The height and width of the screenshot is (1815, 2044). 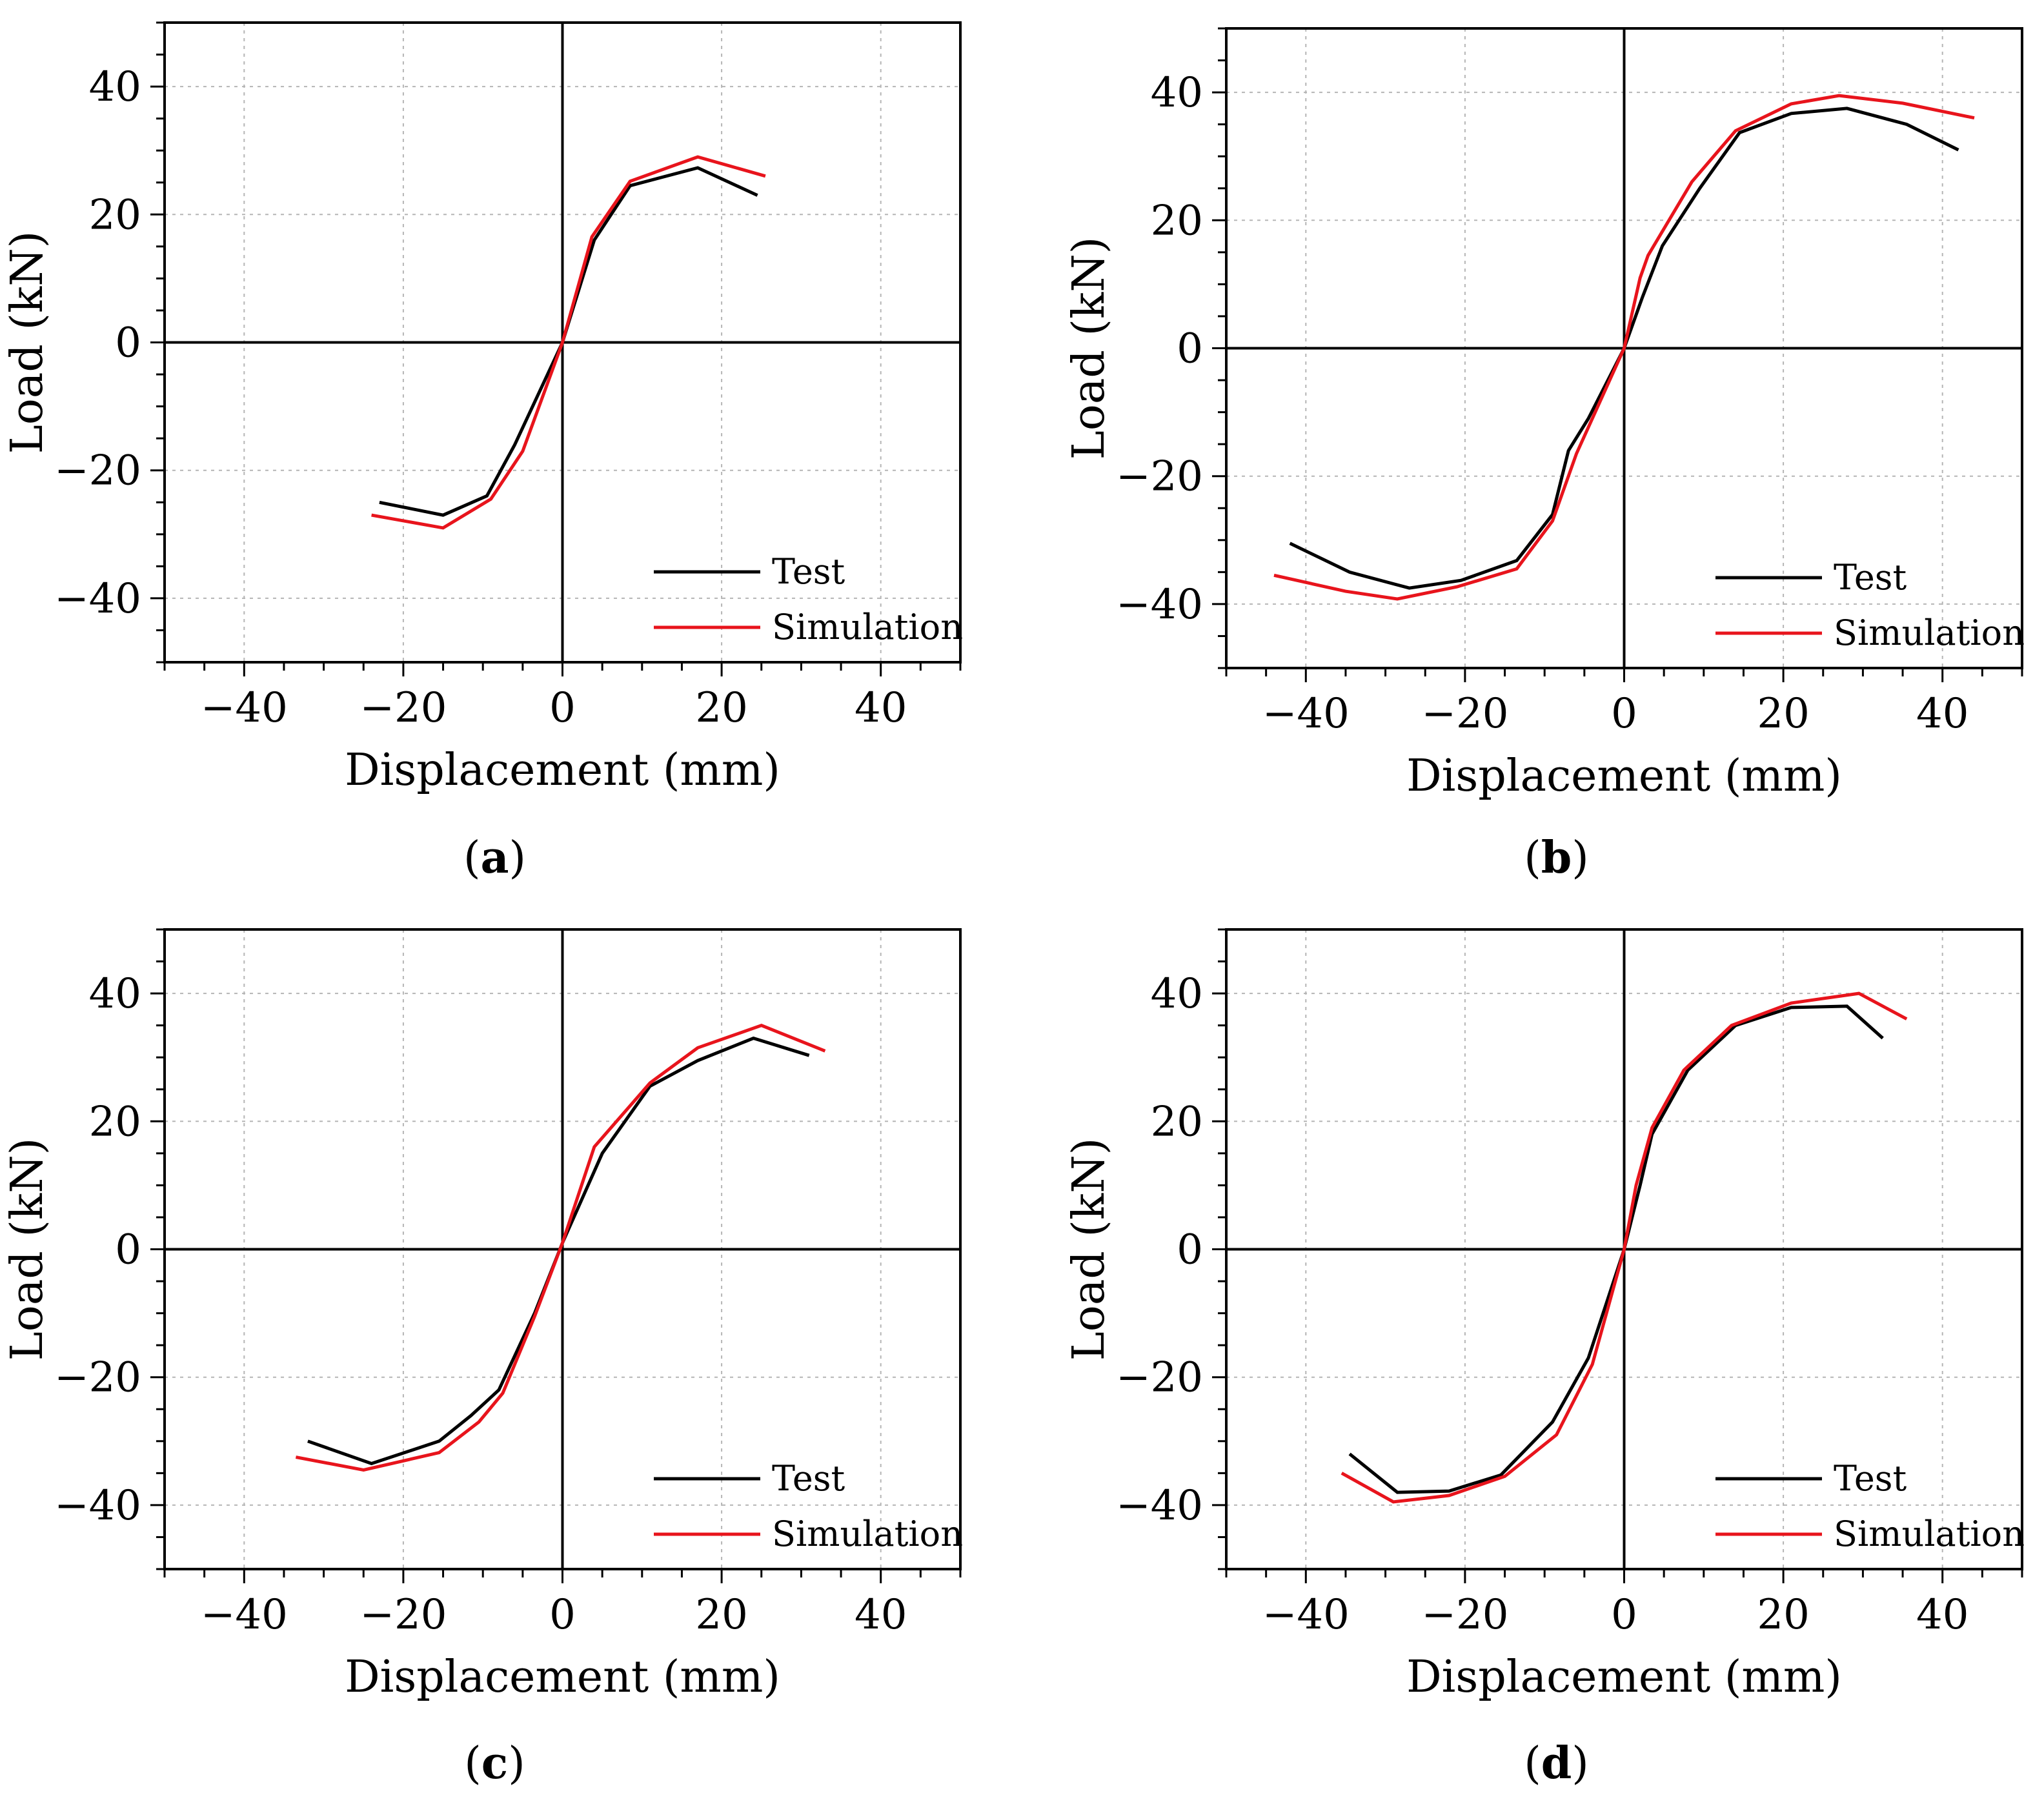 I want to click on panel-caption: (b), so click(x=1556, y=858).